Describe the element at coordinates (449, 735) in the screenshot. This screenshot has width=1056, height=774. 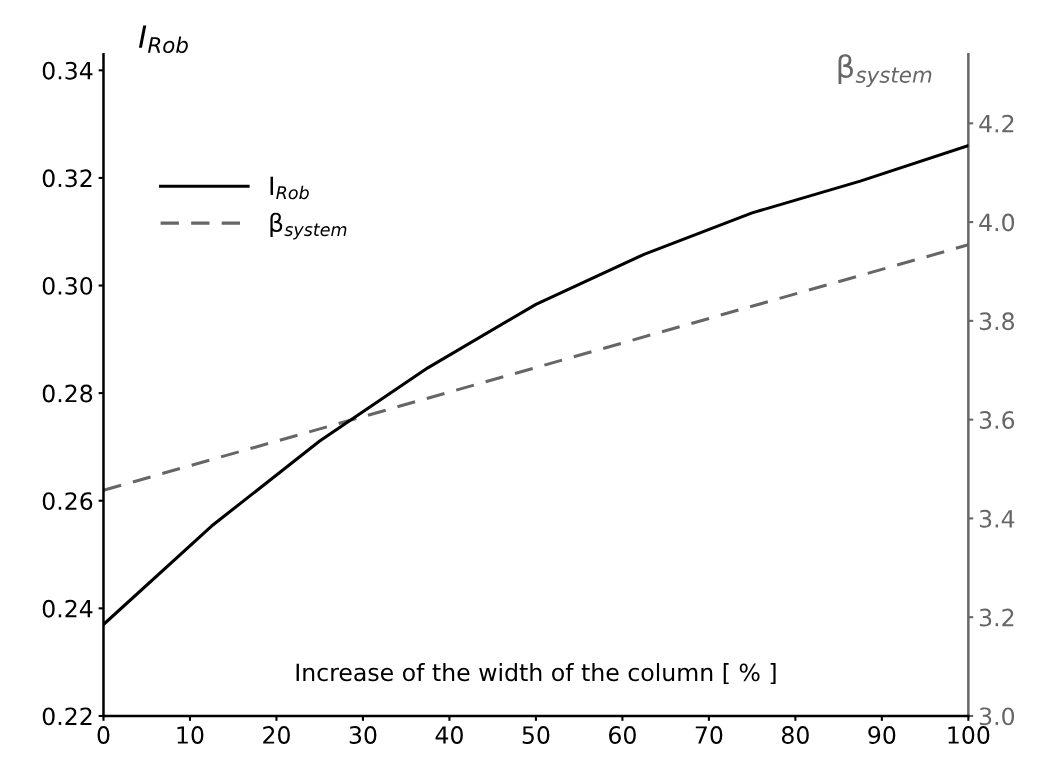
I see `x-tick-label: 40` at that location.